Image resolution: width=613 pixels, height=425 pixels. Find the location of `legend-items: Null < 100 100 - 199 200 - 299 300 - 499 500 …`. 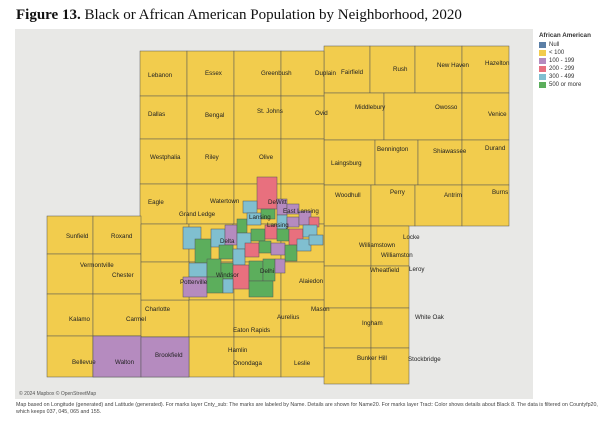

legend-items: Null < 100 100 - 199 200 - 299 300 - 499 500 … is located at coordinates (575, 65).